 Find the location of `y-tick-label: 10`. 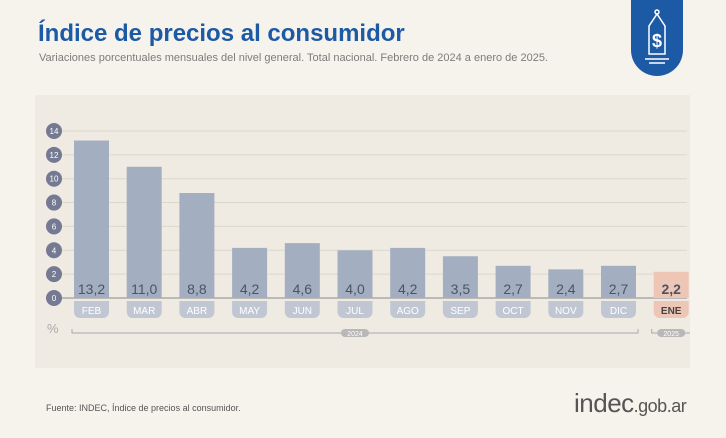

y-tick-label: 10 is located at coordinates (54, 179).